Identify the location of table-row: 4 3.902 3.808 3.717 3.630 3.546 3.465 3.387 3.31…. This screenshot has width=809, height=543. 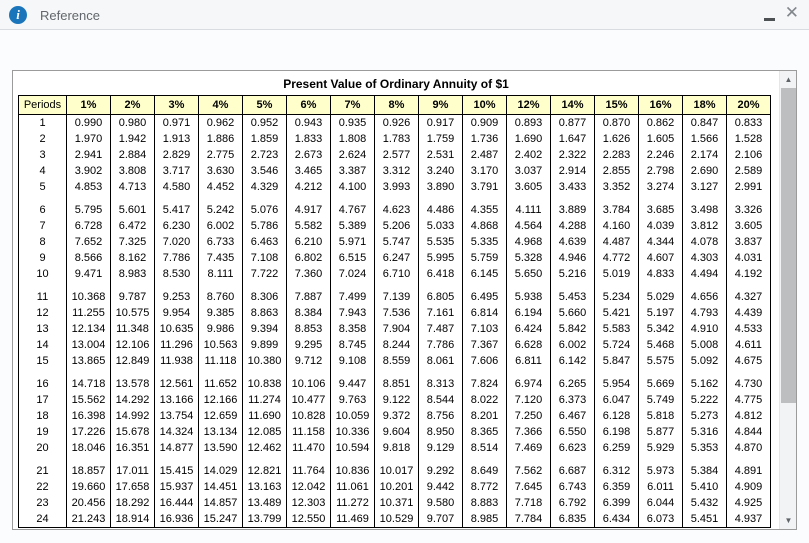
(394, 171).